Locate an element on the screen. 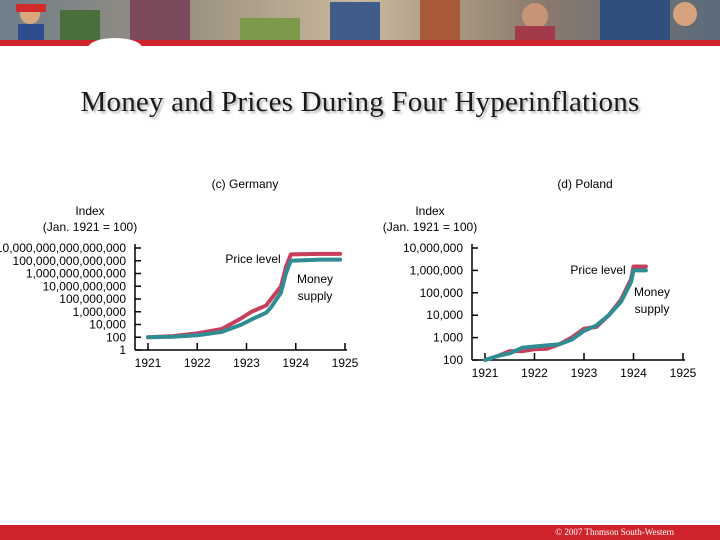  poland-ytick-label: 100 is located at coordinates (453, 360).